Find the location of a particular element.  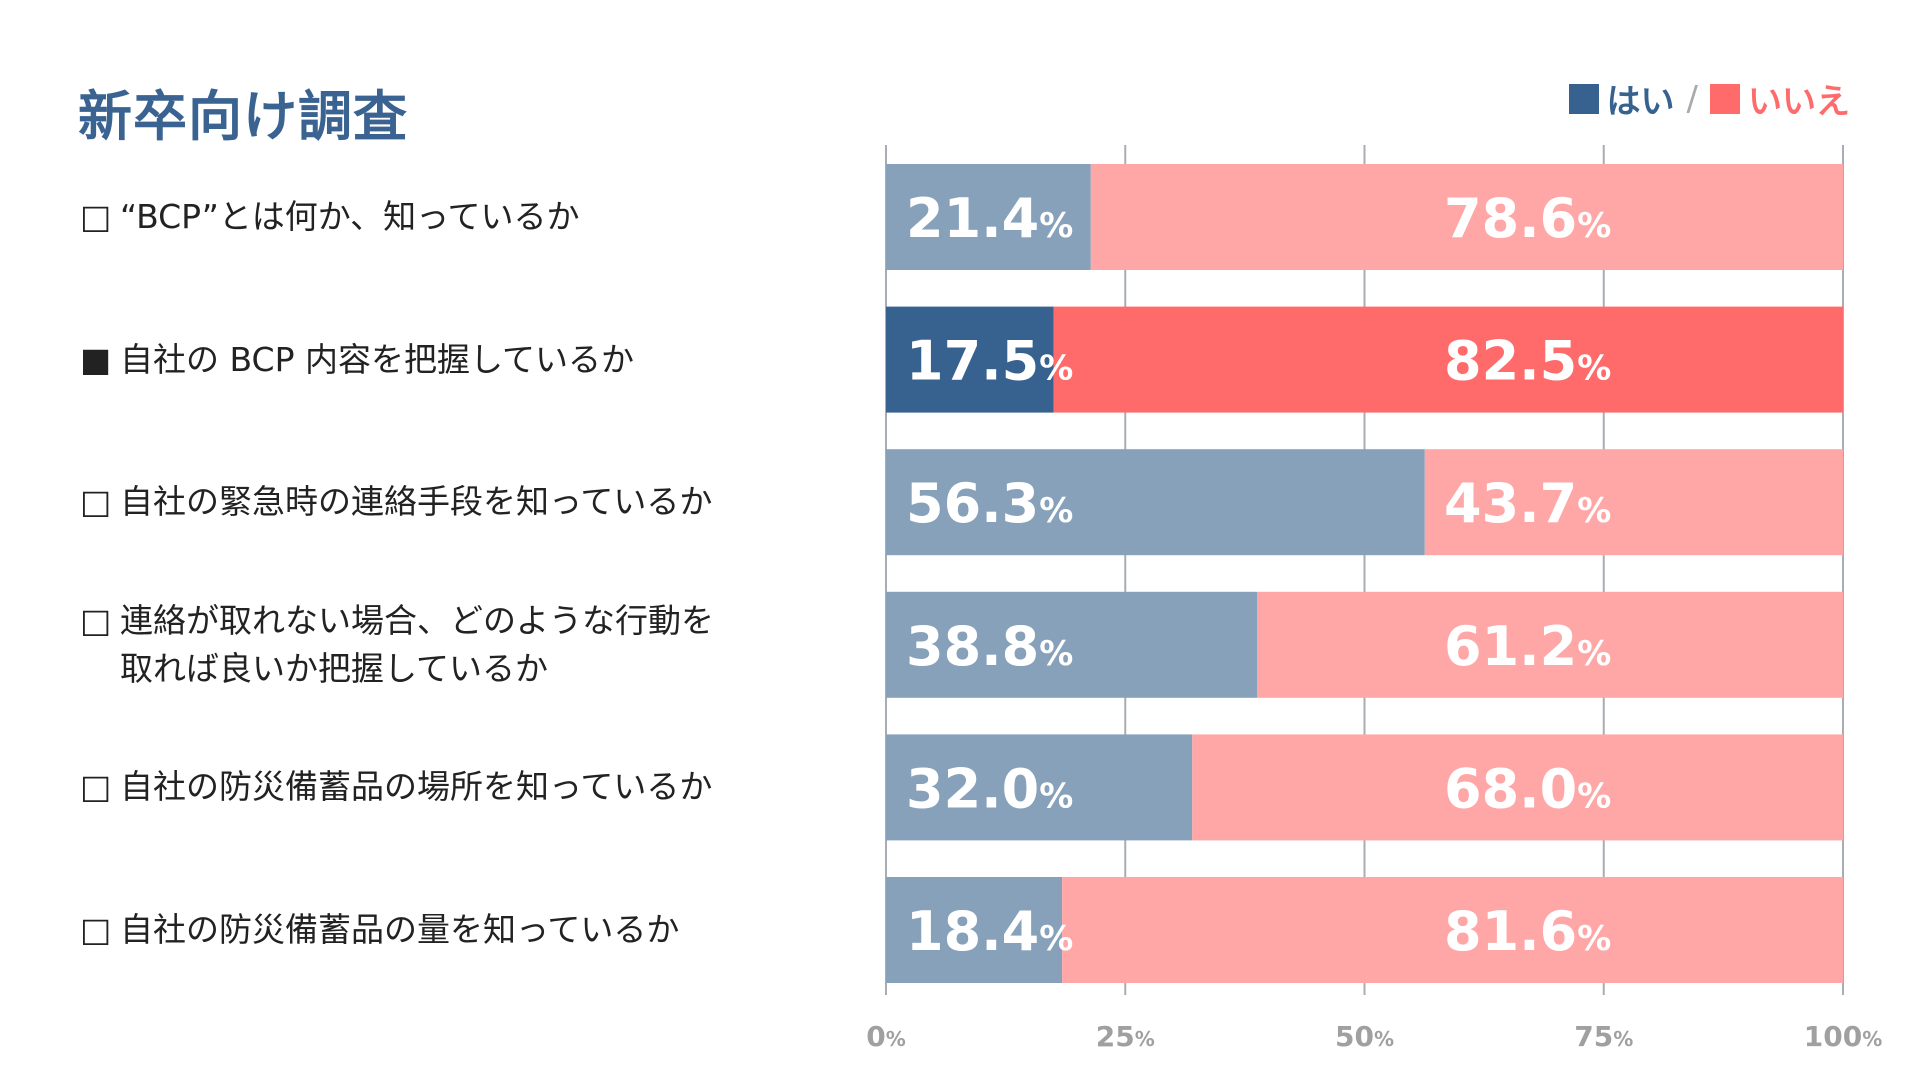

legend-label-yes: はい is located at coordinates (1640, 102).